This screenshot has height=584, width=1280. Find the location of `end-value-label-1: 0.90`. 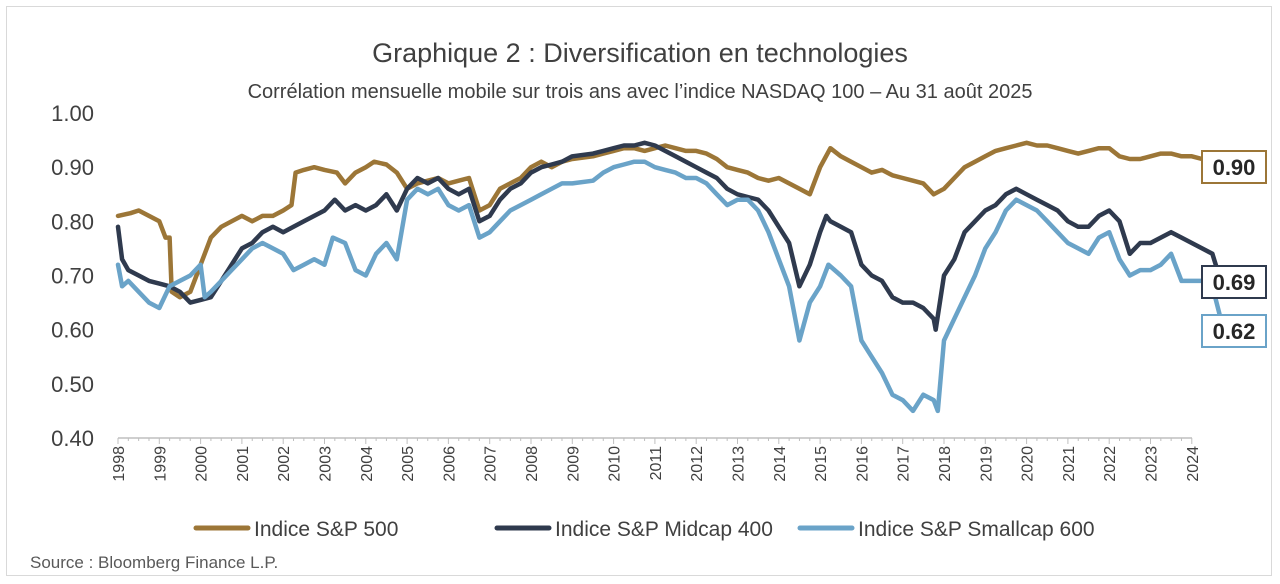

end-value-label-1: 0.90 is located at coordinates (1234, 167).